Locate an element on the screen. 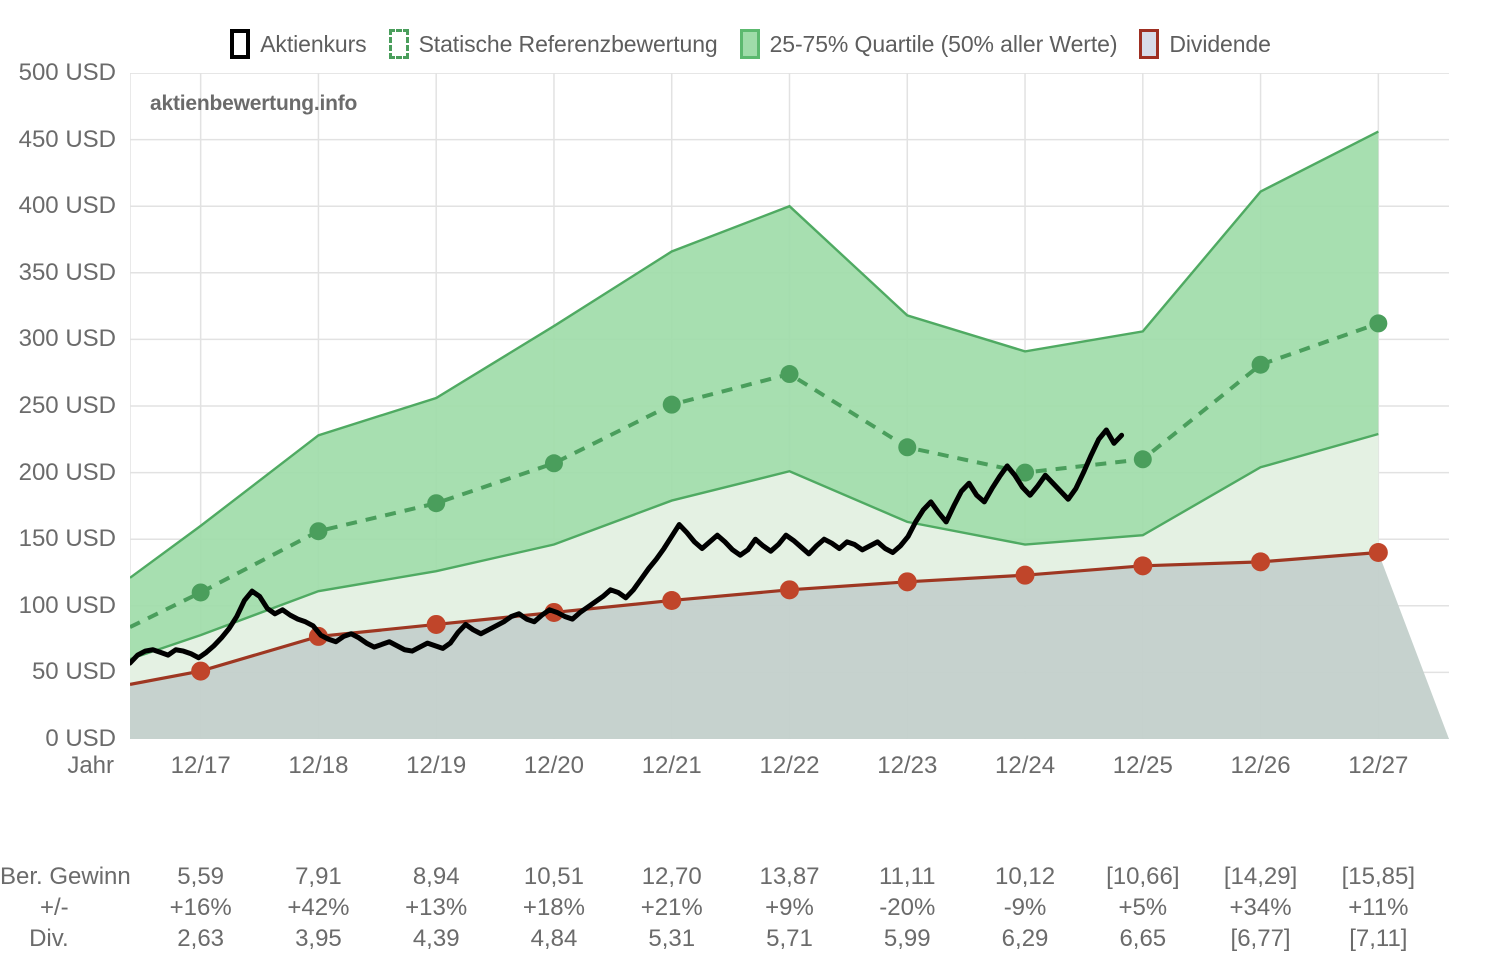  y-axis-tick-label: 100 USD is located at coordinates (67, 605).